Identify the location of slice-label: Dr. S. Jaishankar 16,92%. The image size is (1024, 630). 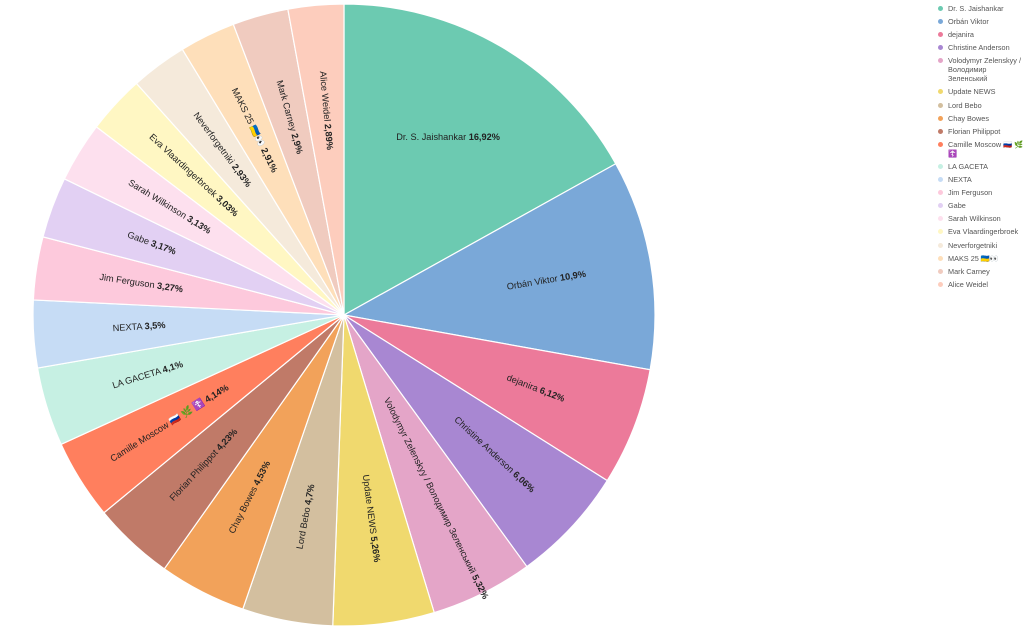
(448, 137).